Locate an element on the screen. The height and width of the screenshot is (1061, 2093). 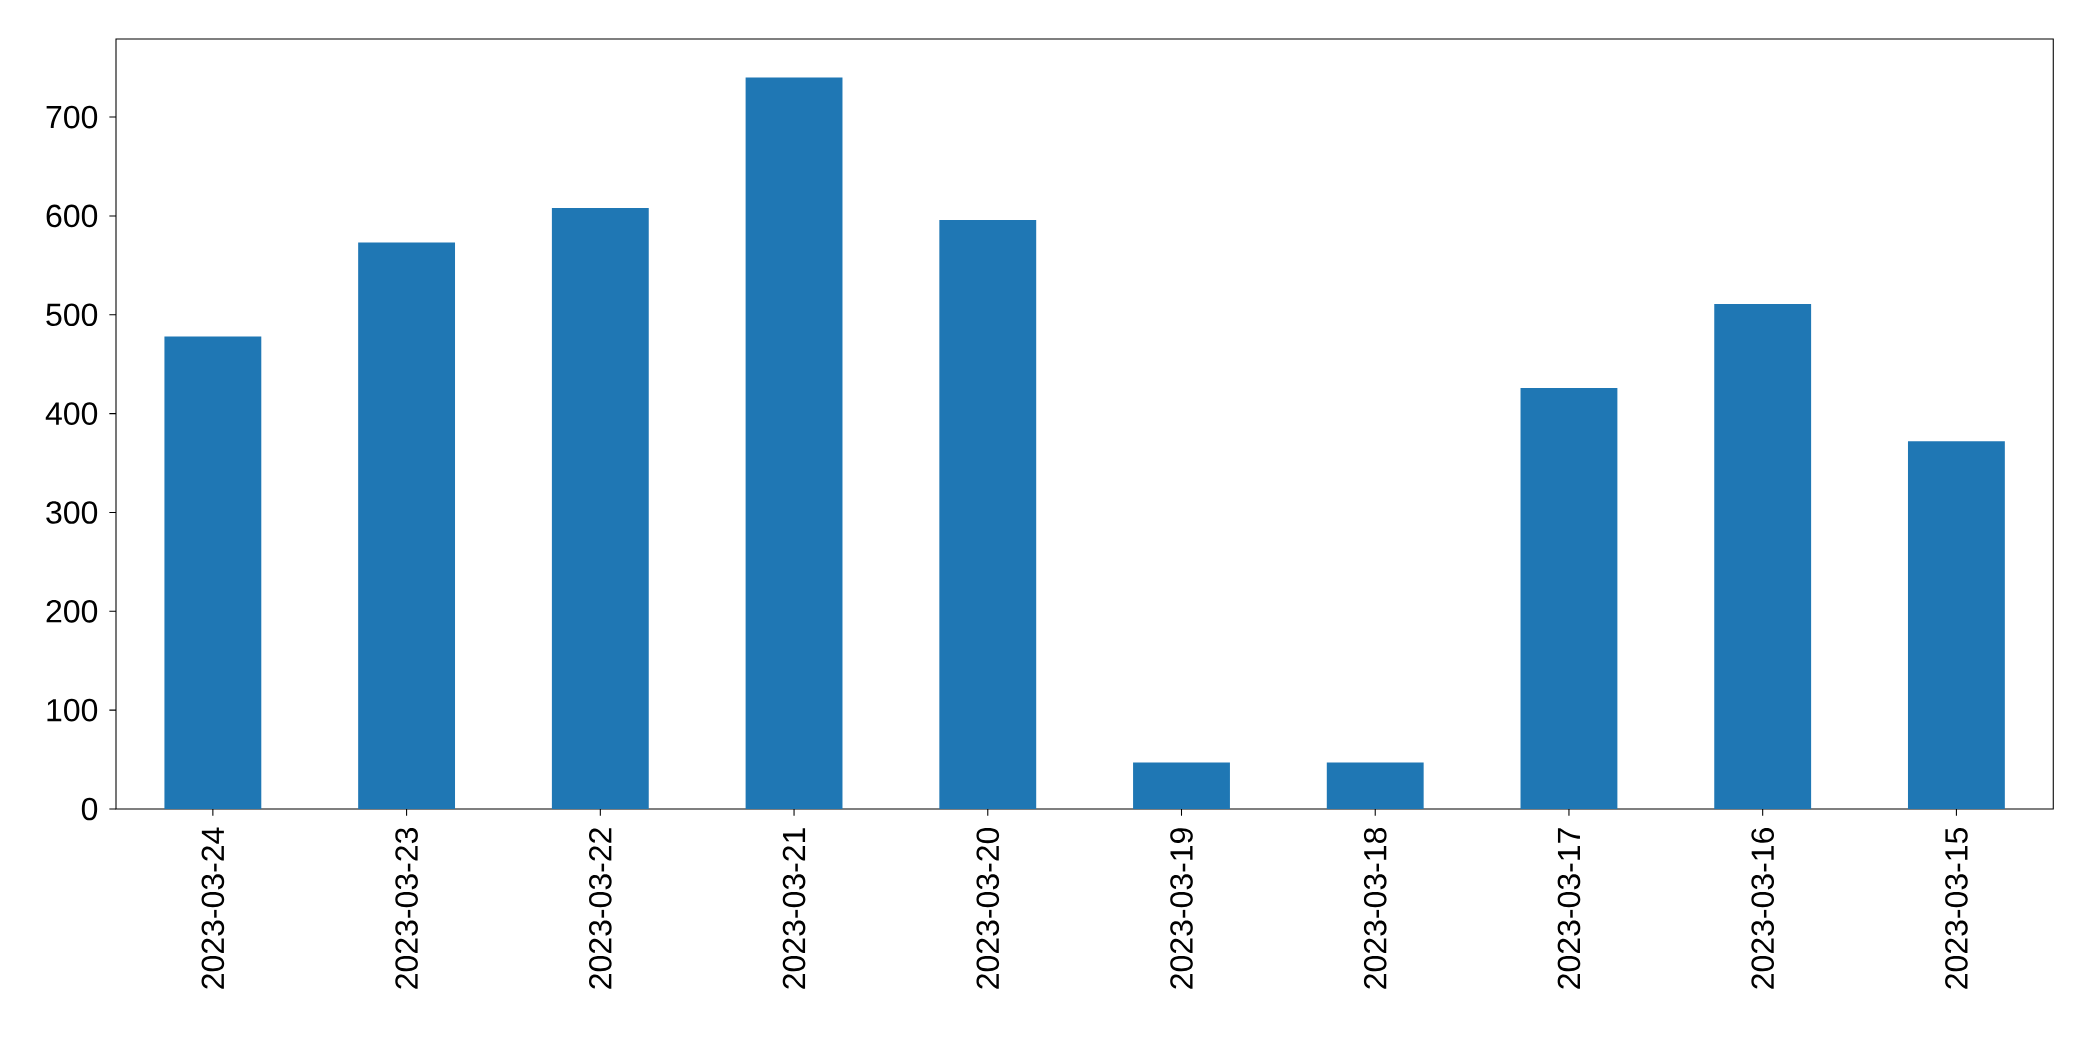
x-tick-label: 2023-03-17 is located at coordinates (1569, 908).